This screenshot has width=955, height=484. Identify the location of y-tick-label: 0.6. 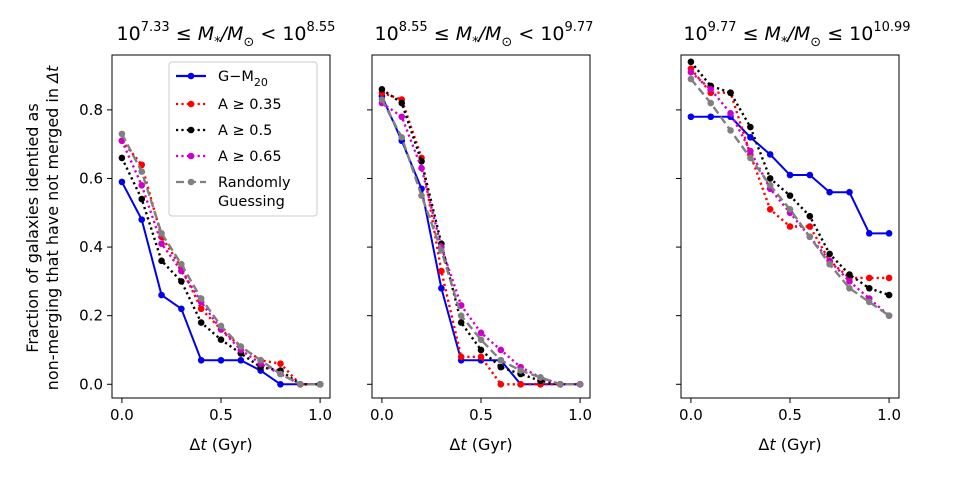
(91, 178).